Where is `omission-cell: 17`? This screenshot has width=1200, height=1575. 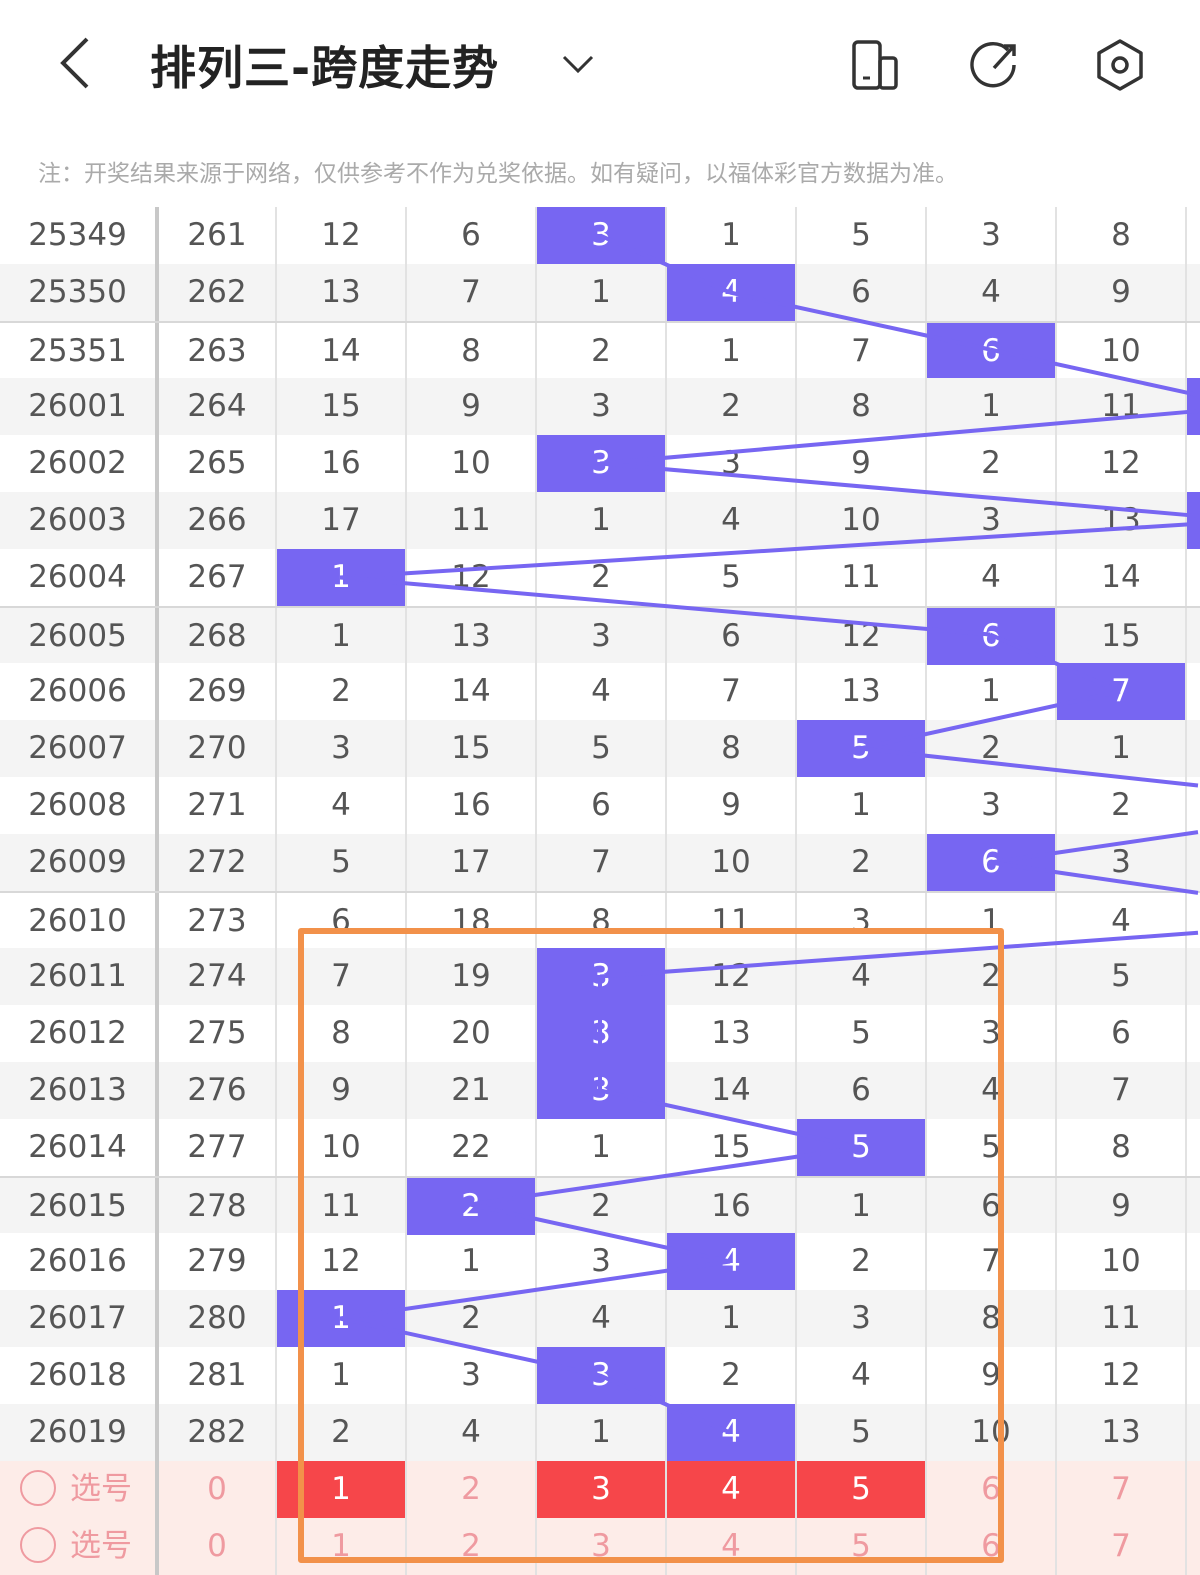 omission-cell: 17 is located at coordinates (340, 520).